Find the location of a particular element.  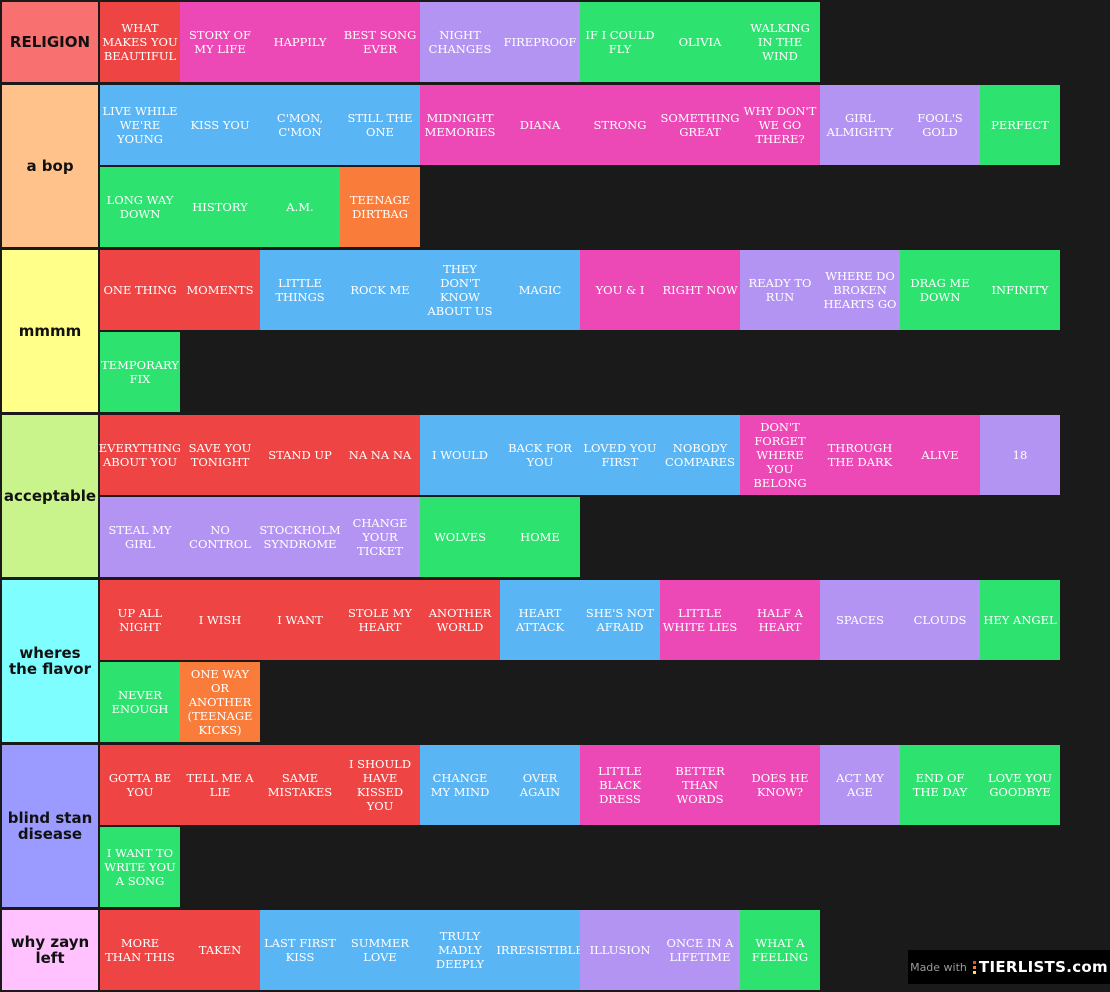

song-tile: C'MON, C'MON is located at coordinates (300, 125).